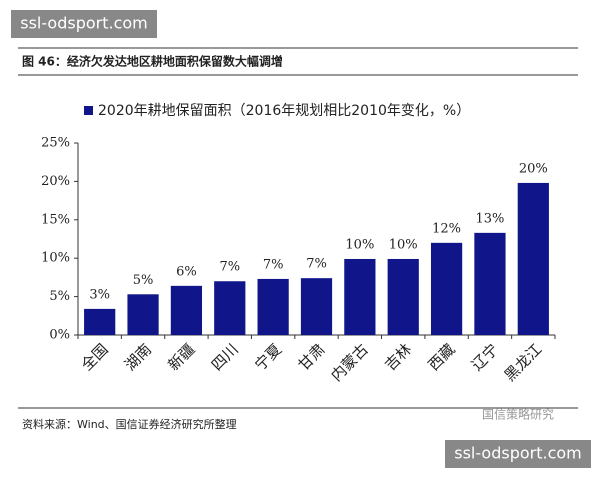 The width and height of the screenshot is (600, 480). I want to click on legend-swatch, so click(88, 110).